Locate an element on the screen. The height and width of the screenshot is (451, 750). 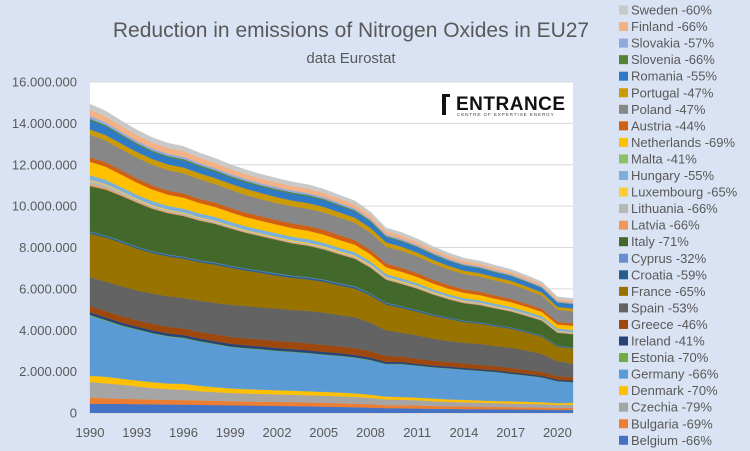
legend-label: Poland -47% is located at coordinates (668, 109).